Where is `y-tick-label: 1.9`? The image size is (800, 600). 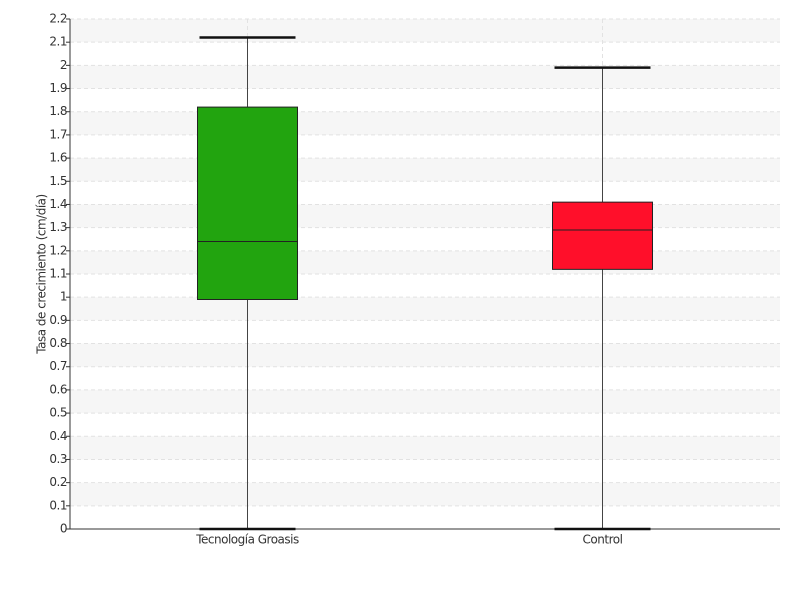
y-tick-label: 1.9 is located at coordinates (58, 88).